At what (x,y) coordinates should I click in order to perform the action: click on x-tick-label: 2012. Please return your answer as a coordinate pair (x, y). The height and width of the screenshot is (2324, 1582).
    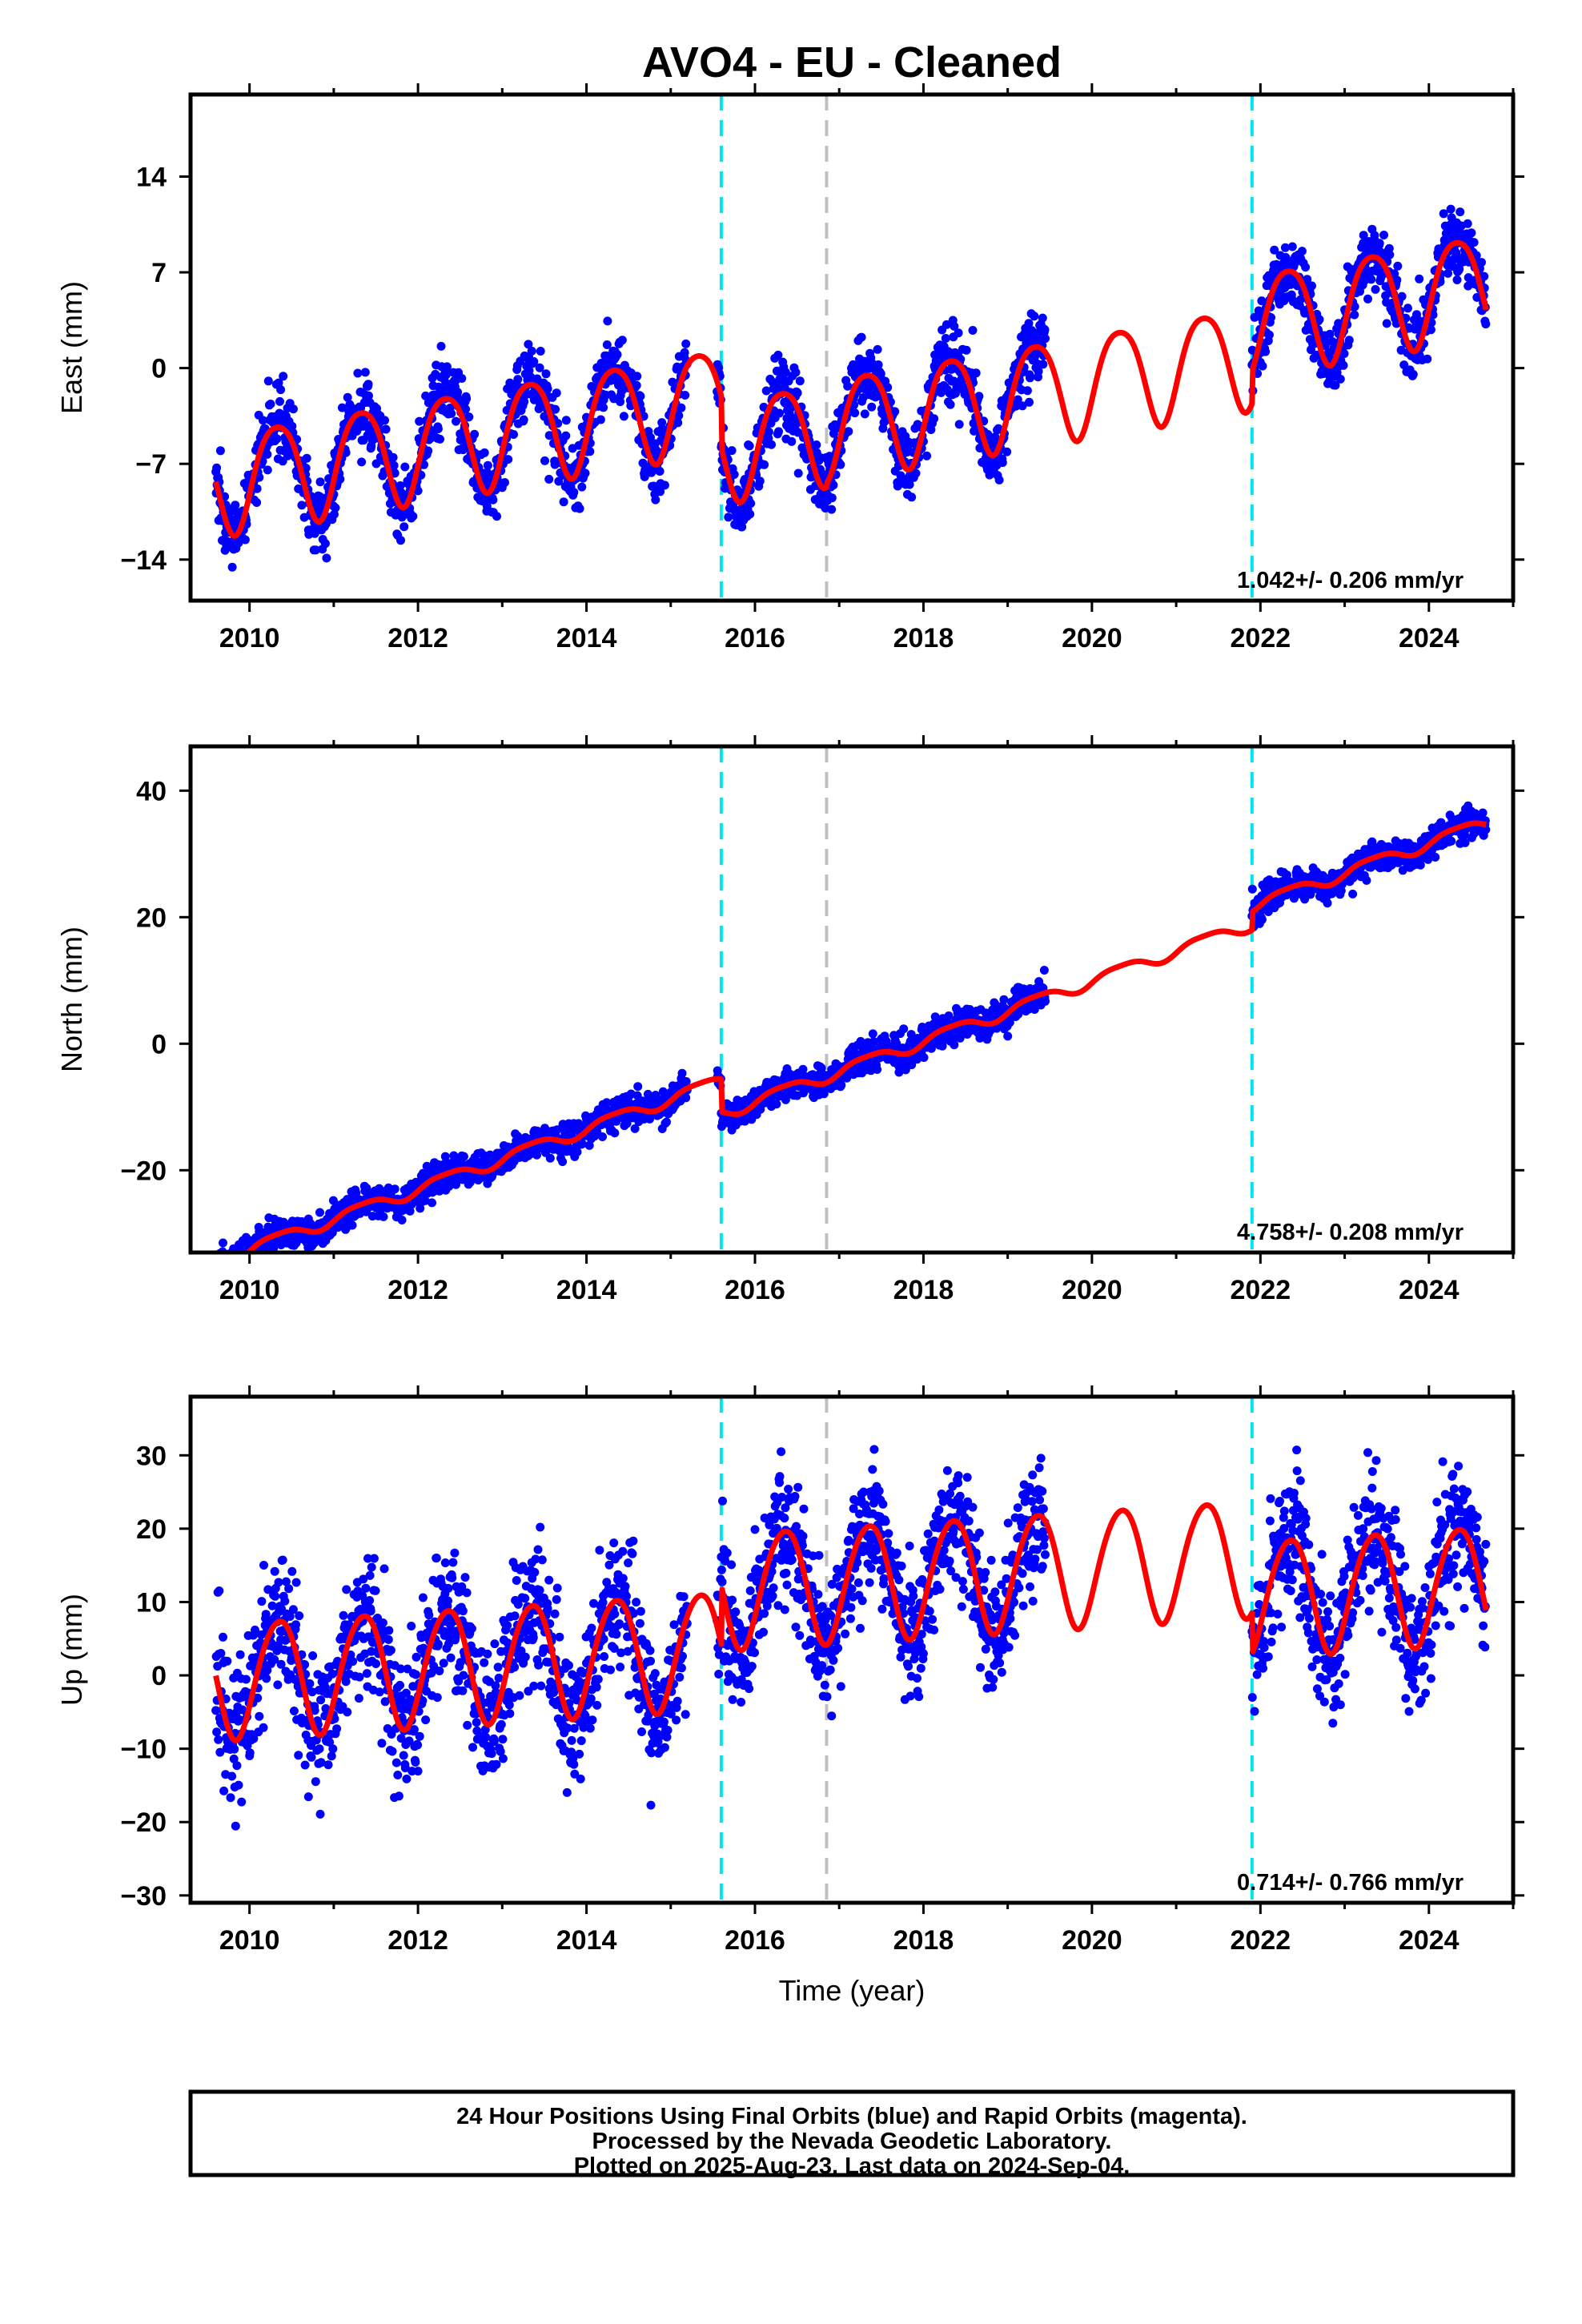
    Looking at the image, I should click on (417, 638).